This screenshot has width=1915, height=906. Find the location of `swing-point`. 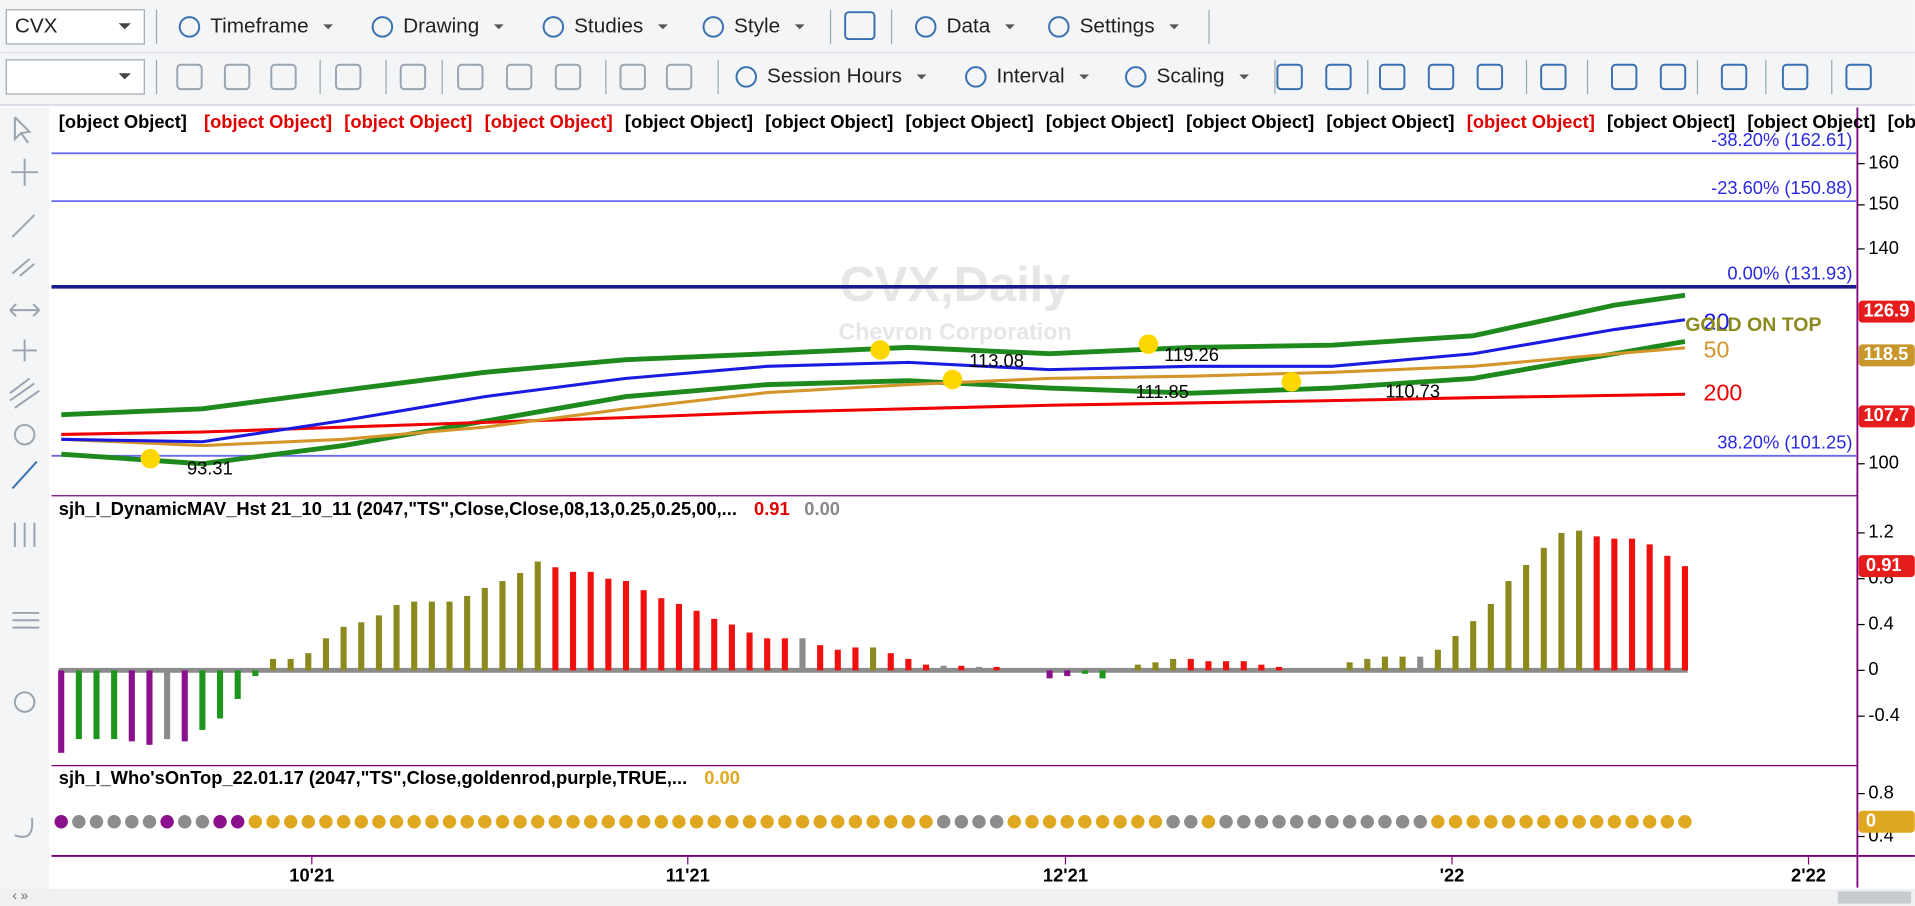

swing-point is located at coordinates (1148, 344).